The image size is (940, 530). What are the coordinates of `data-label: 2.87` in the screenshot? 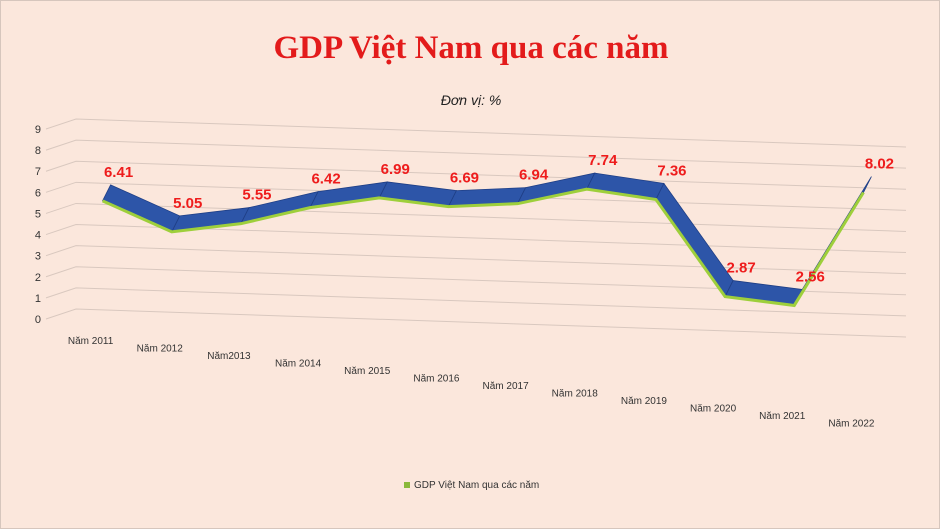 It's located at (740, 268).